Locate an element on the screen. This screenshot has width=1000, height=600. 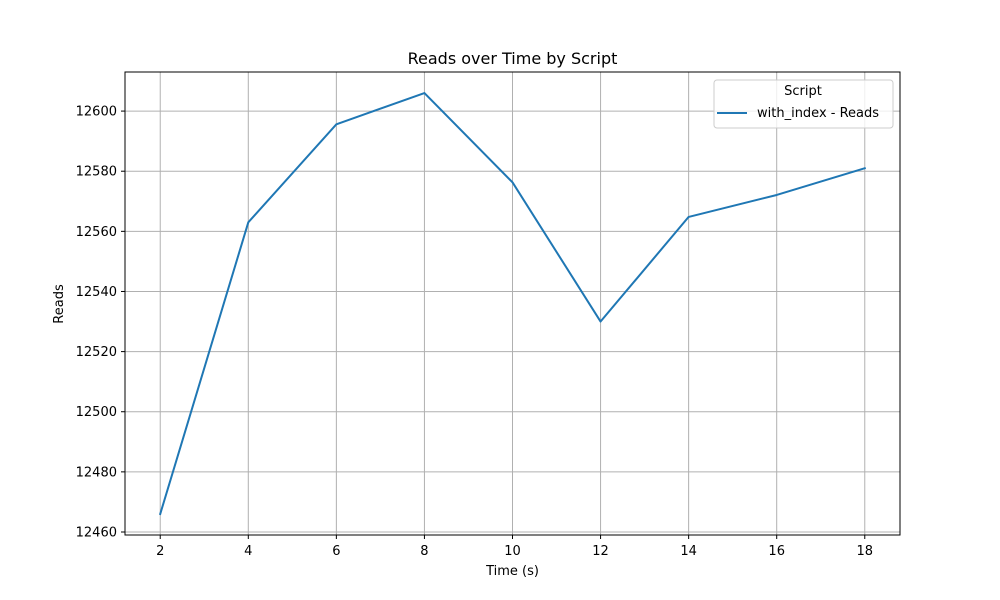
y-tick-label: 12540 is located at coordinates (96, 292).